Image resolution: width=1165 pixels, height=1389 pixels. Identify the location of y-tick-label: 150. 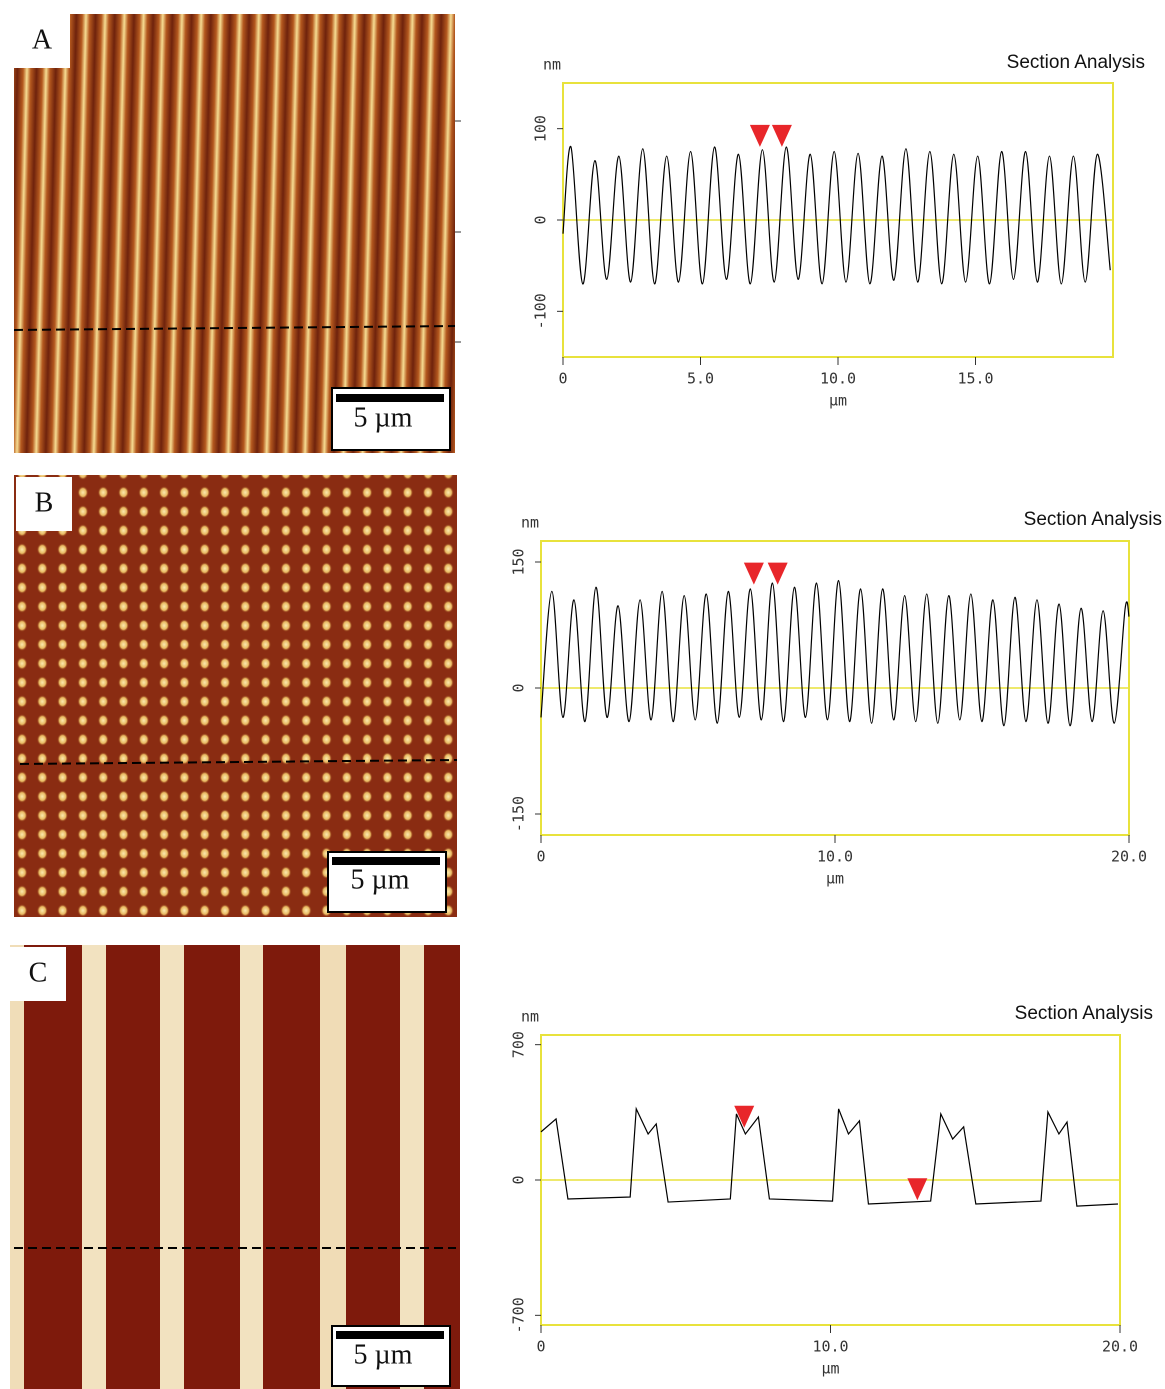
(519, 561).